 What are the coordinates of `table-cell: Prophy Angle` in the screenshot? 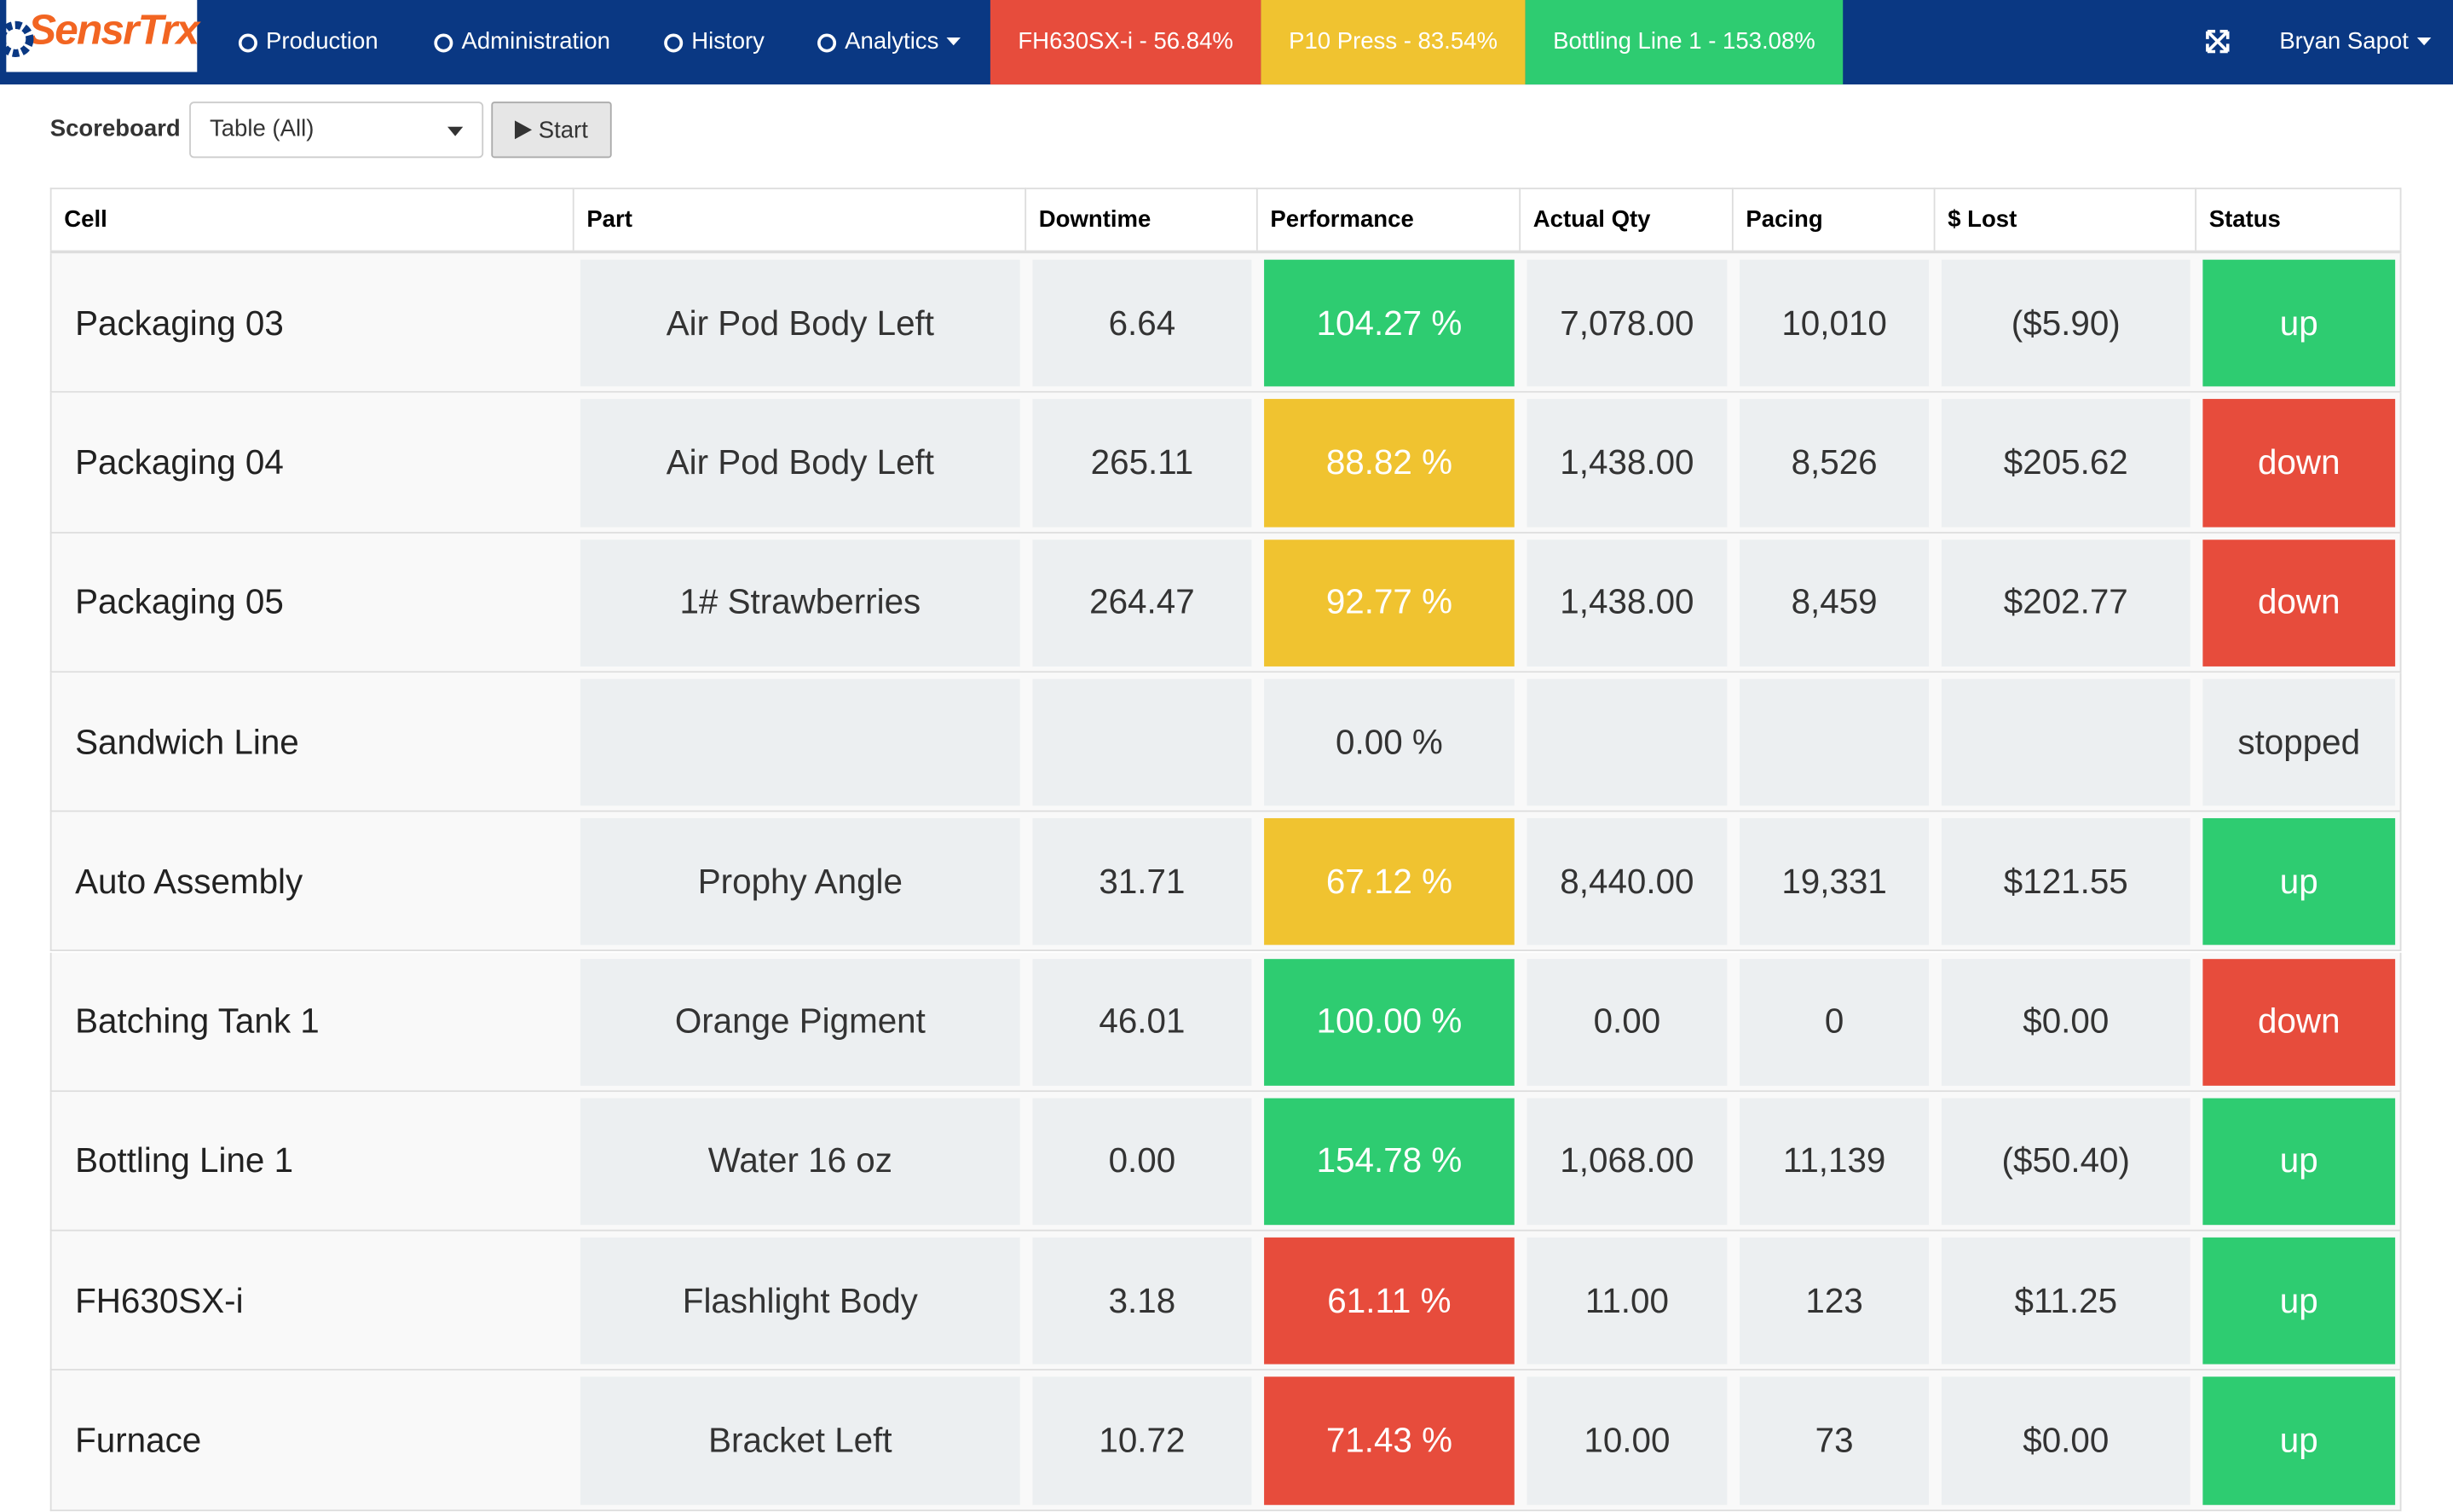 It's located at (800, 882).